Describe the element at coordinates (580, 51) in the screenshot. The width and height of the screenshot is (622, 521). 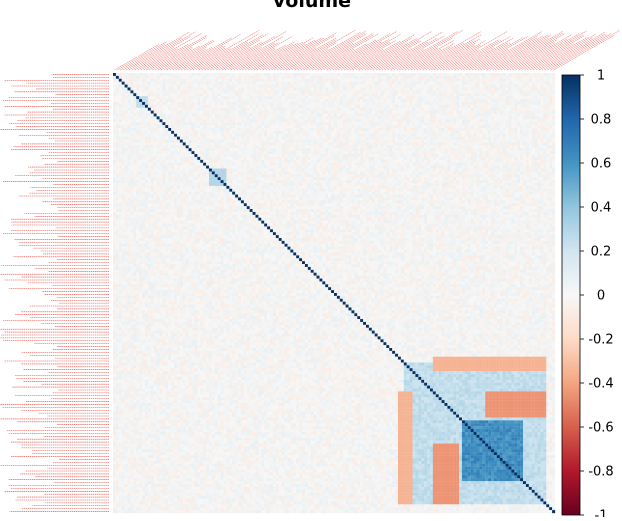
I see `column-tick-label` at that location.